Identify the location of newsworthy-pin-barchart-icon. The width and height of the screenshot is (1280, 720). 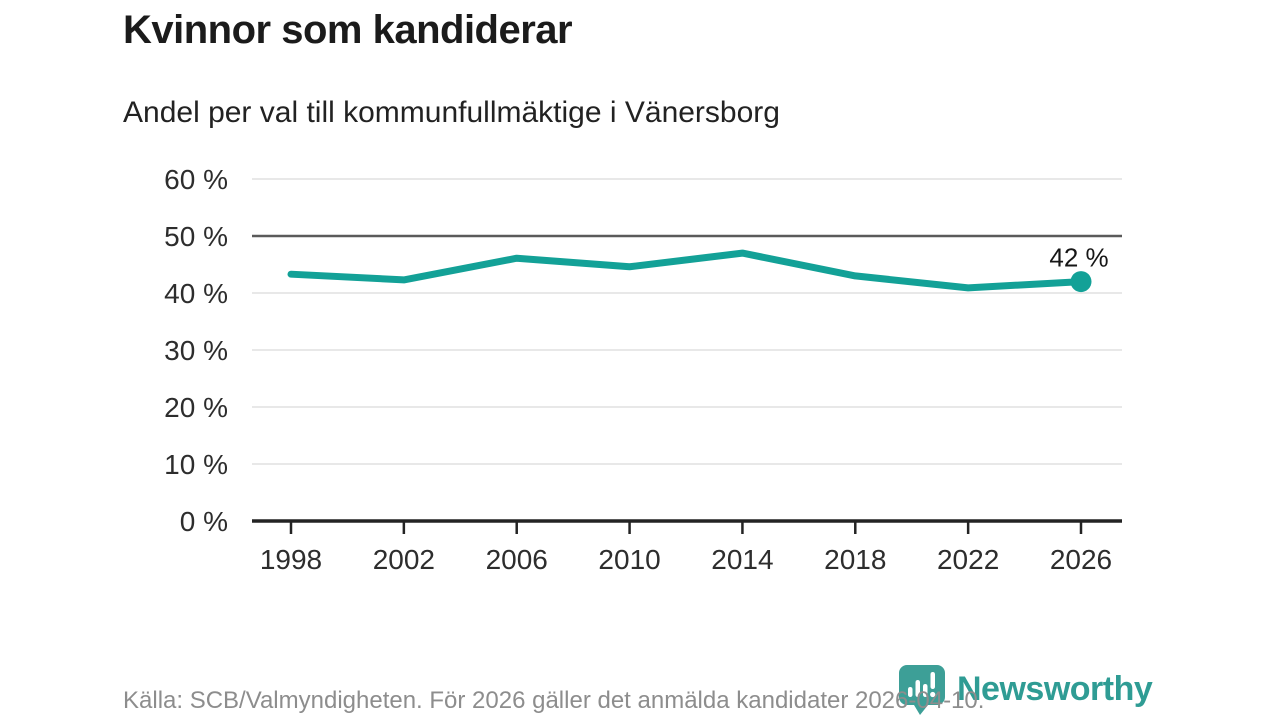
(922, 690).